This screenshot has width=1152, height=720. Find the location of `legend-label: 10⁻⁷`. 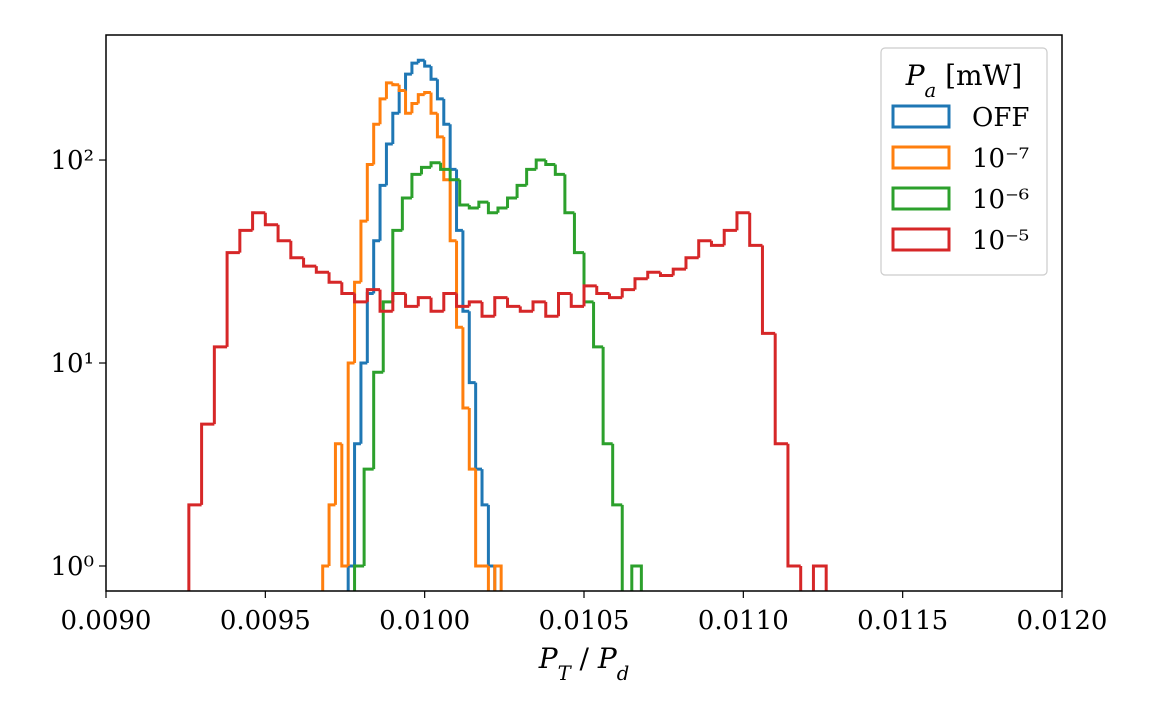

legend-label: 10⁻⁷ is located at coordinates (1000, 159).